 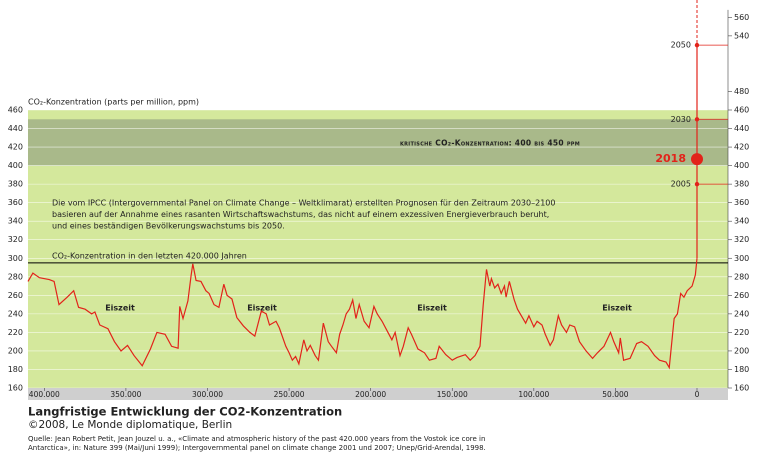 I want to click on projection-label: 2050, so click(x=681, y=45).